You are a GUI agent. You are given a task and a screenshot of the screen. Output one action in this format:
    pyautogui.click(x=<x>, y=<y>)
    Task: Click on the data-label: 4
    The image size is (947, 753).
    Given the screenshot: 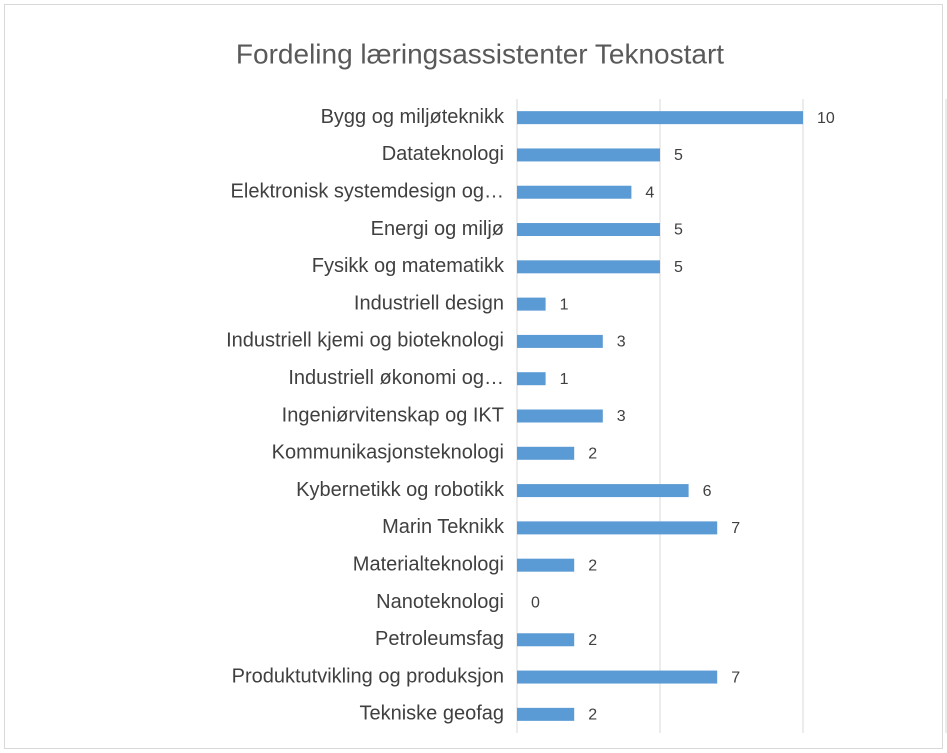 What is the action you would take?
    pyautogui.click(x=649, y=192)
    